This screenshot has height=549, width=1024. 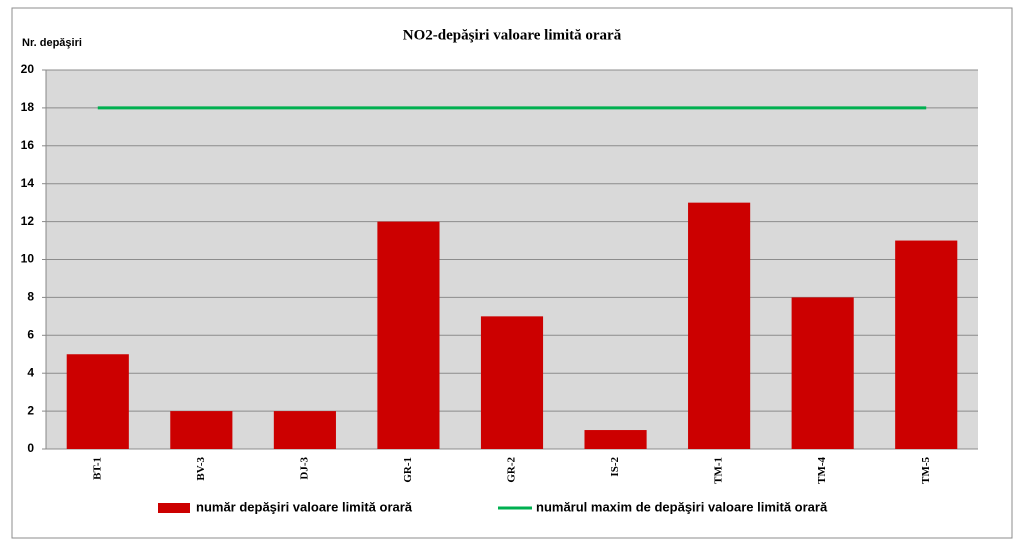 What do you see at coordinates (30, 372) in the screenshot?
I see `y-tick-label: 4` at bounding box center [30, 372].